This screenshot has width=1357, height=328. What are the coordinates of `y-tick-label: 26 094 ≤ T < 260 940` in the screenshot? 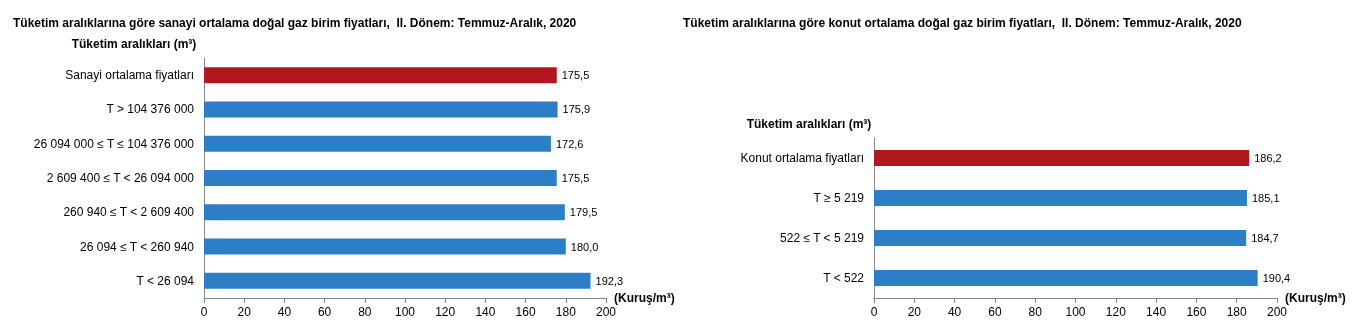 It's located at (137, 246).